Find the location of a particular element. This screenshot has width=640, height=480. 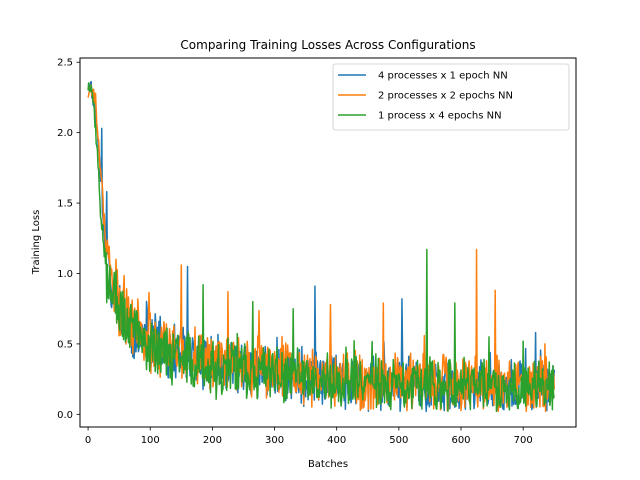

x-axis-label: Batches is located at coordinates (328, 464).